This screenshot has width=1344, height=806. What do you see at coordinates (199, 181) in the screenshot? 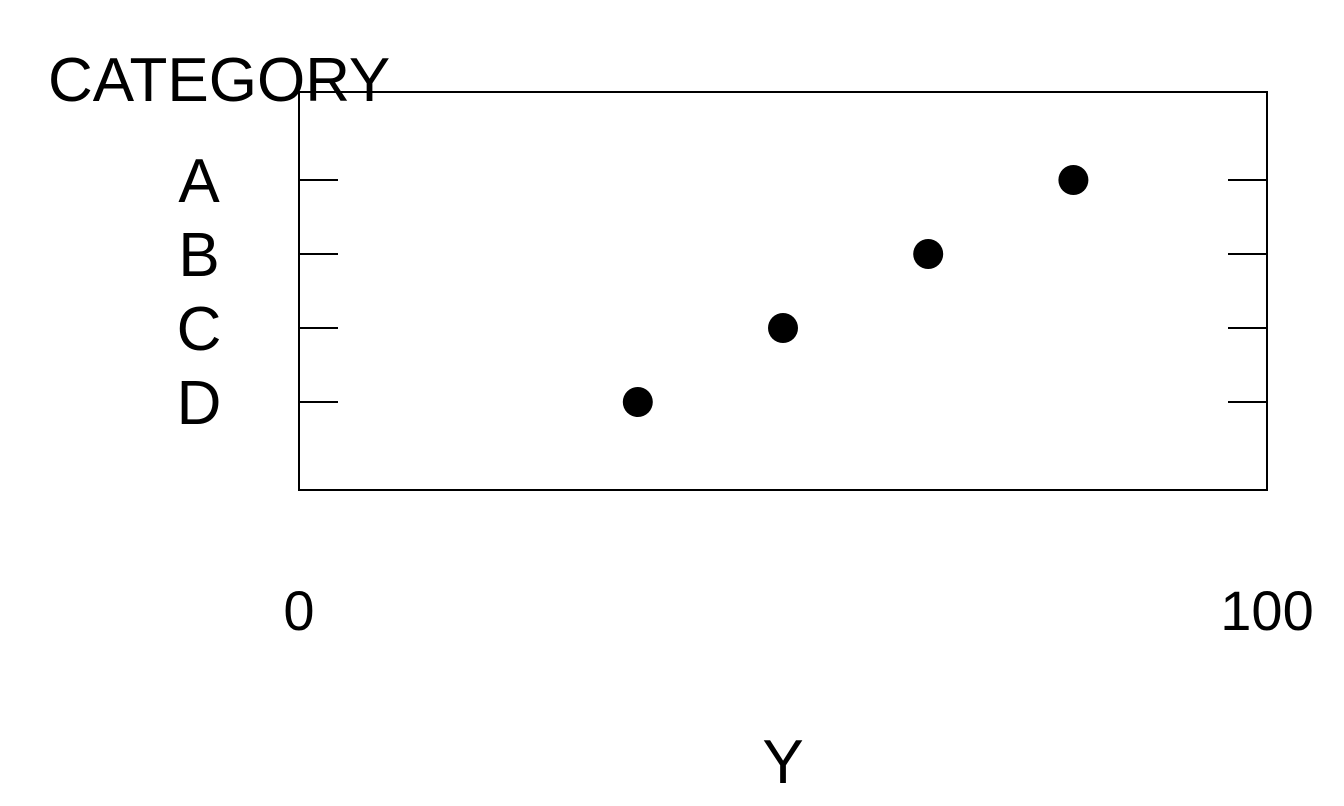
I see `category-label-a: A` at bounding box center [199, 181].